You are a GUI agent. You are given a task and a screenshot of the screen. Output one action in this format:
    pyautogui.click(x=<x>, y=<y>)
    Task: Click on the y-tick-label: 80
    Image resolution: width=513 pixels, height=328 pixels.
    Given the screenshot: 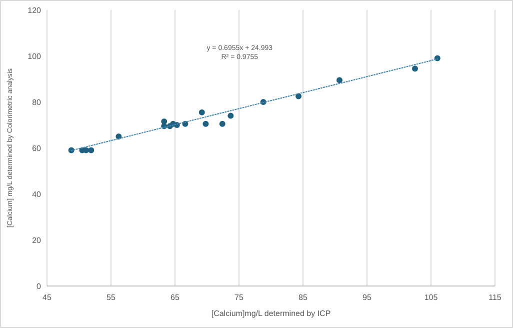 What is the action you would take?
    pyautogui.click(x=37, y=102)
    